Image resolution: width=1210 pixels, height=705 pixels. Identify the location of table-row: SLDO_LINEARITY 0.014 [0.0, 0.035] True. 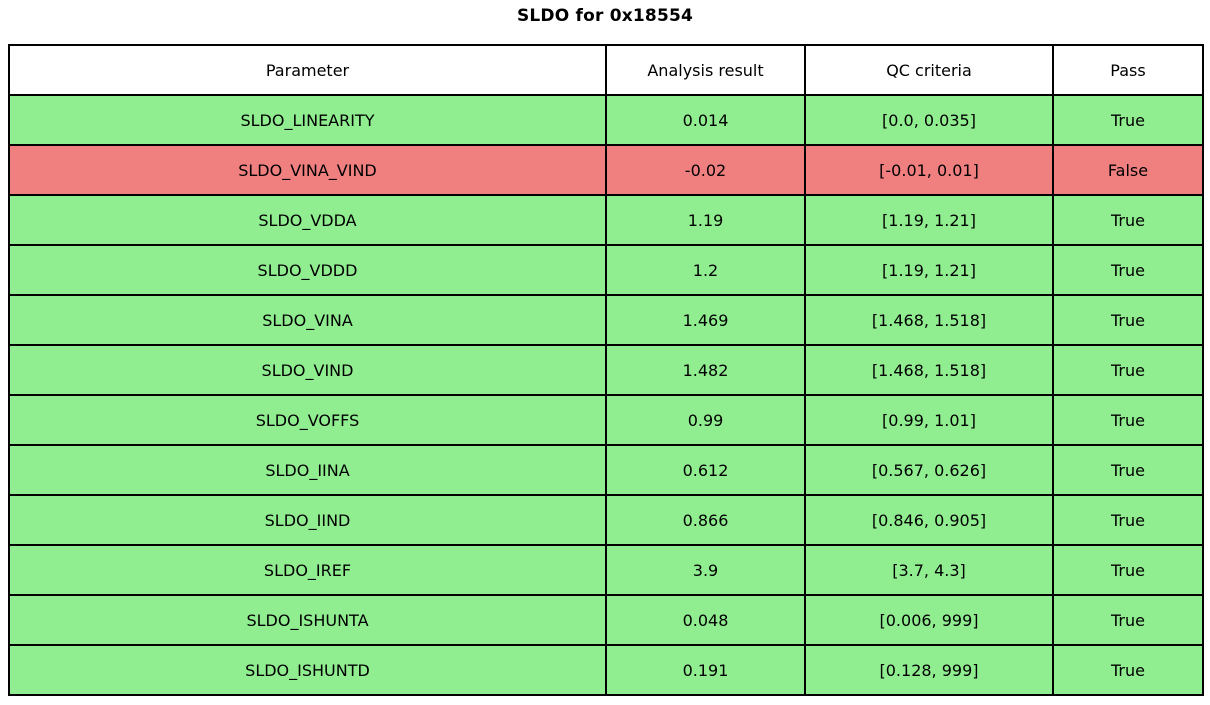
(606, 120).